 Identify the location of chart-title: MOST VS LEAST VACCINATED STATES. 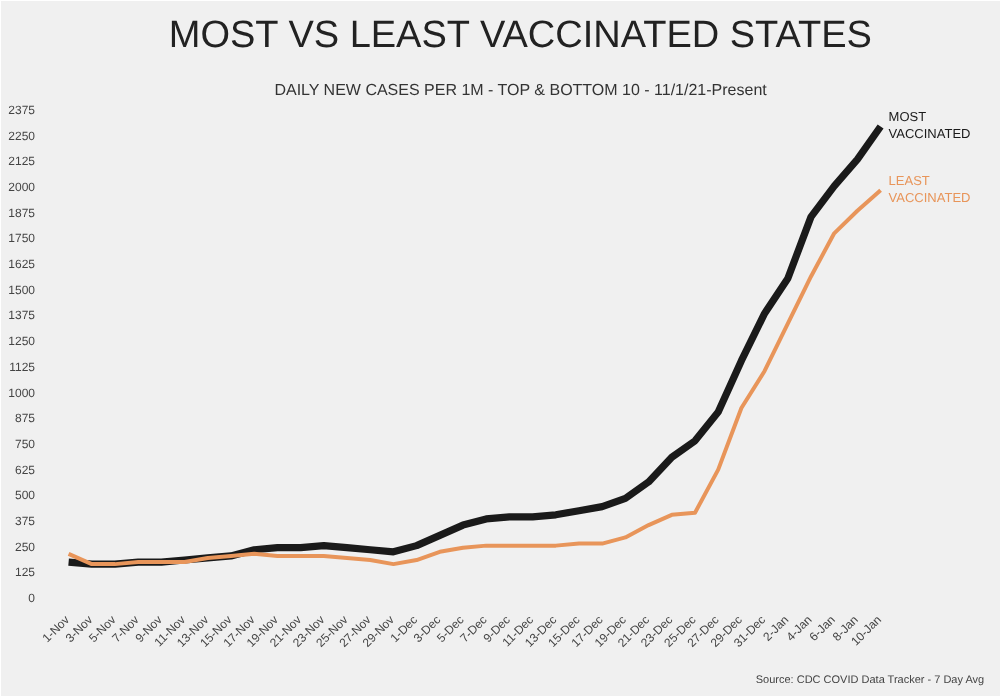
(520, 36).